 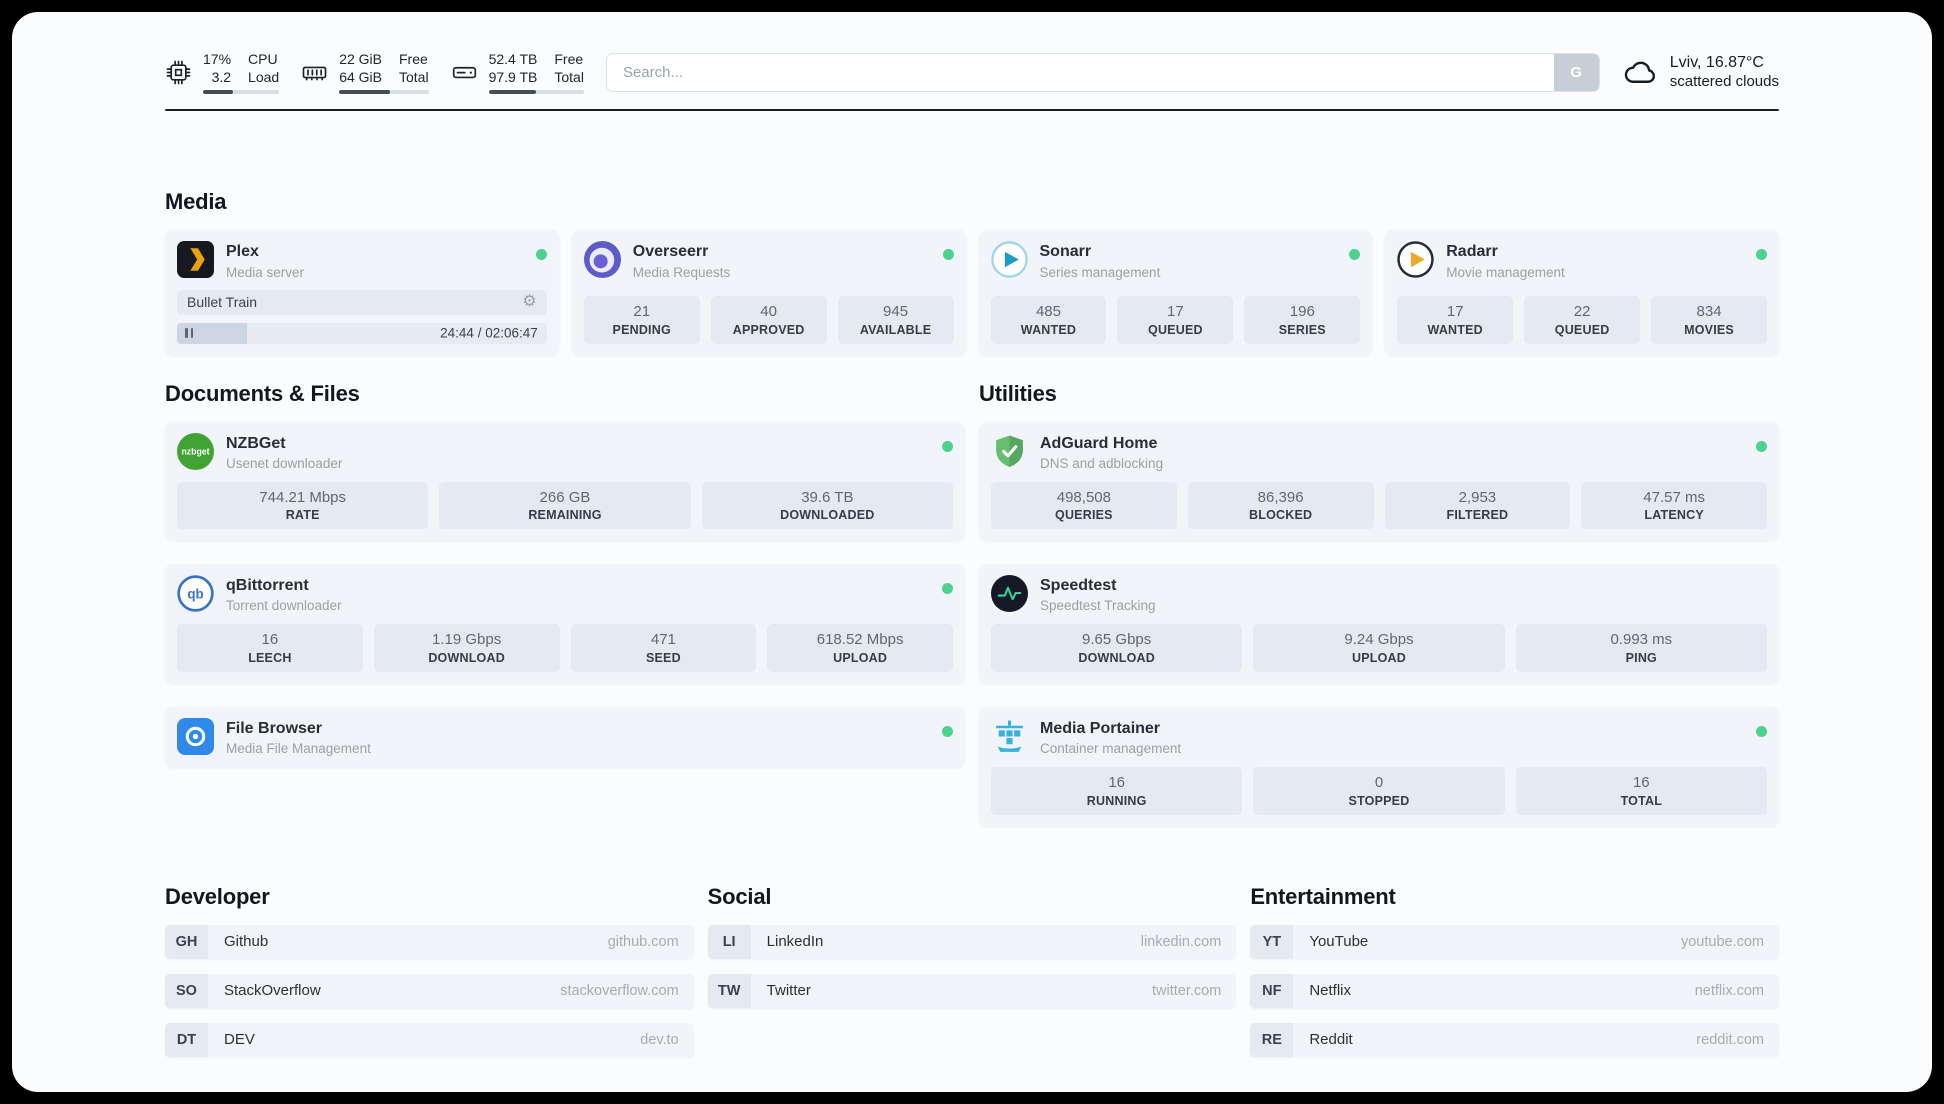 What do you see at coordinates (827, 515) in the screenshot?
I see `stat-label: DOWNLOADED` at bounding box center [827, 515].